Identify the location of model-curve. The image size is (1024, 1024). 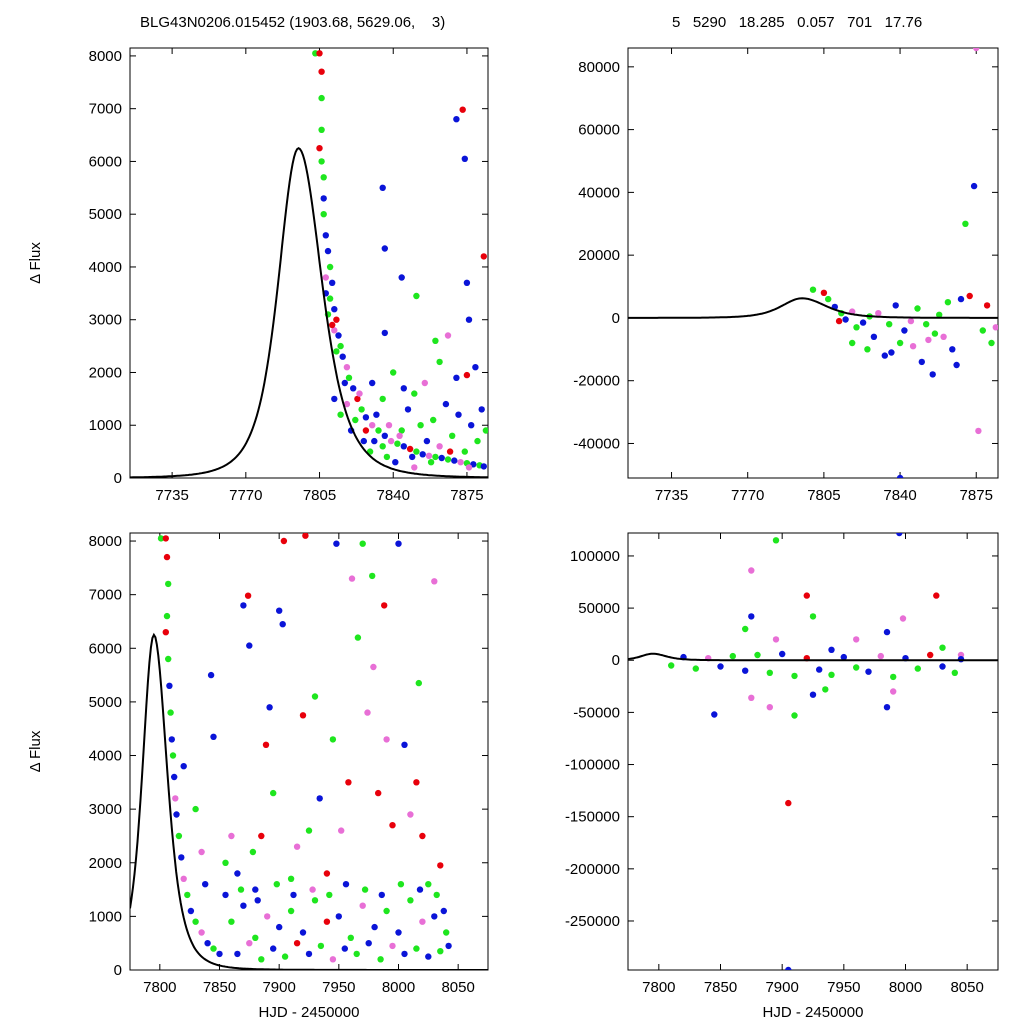
(309, 801).